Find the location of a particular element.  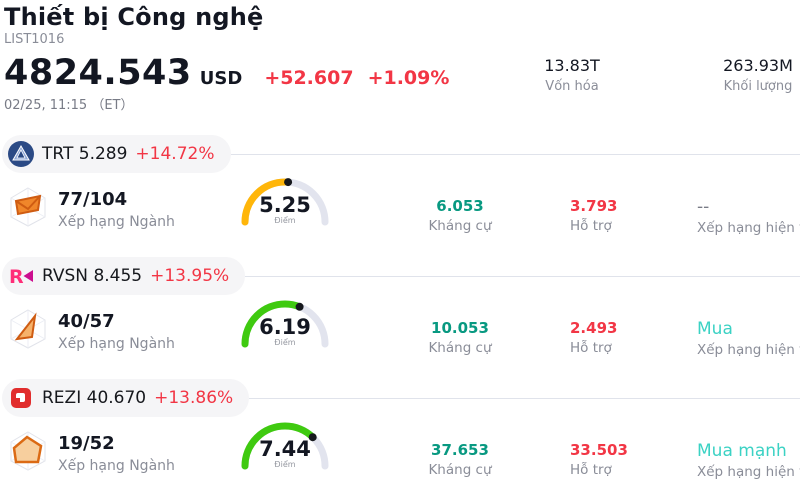

industry-rank-cell: 19/52 Xếp hạng Ngành is located at coordinates (110, 451).